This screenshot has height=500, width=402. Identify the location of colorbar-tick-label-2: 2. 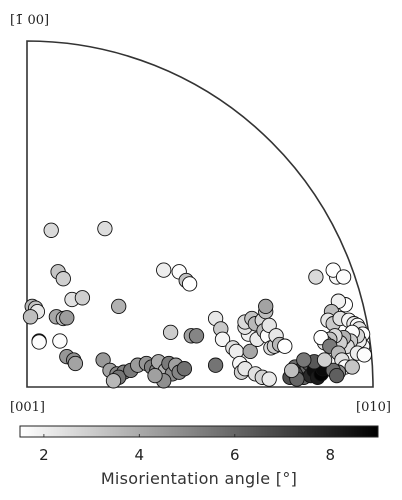
(44, 455).